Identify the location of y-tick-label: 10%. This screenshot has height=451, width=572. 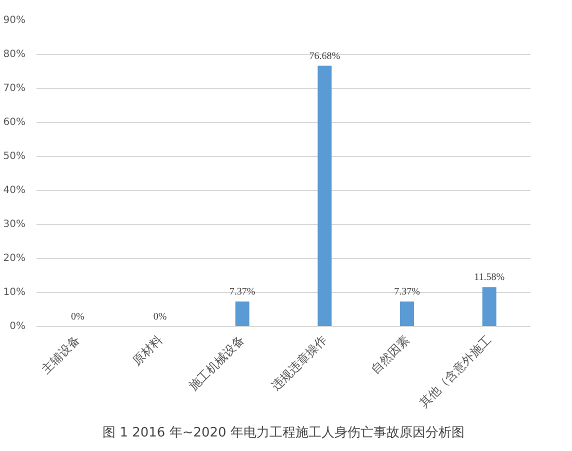
(14, 292).